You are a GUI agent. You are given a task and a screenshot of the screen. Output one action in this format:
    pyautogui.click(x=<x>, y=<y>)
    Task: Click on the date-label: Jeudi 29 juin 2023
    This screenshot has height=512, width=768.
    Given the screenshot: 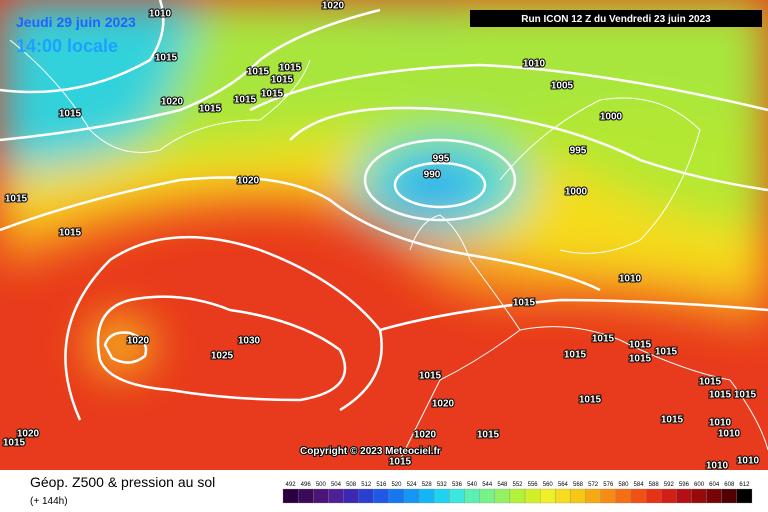 What is the action you would take?
    pyautogui.click(x=76, y=22)
    